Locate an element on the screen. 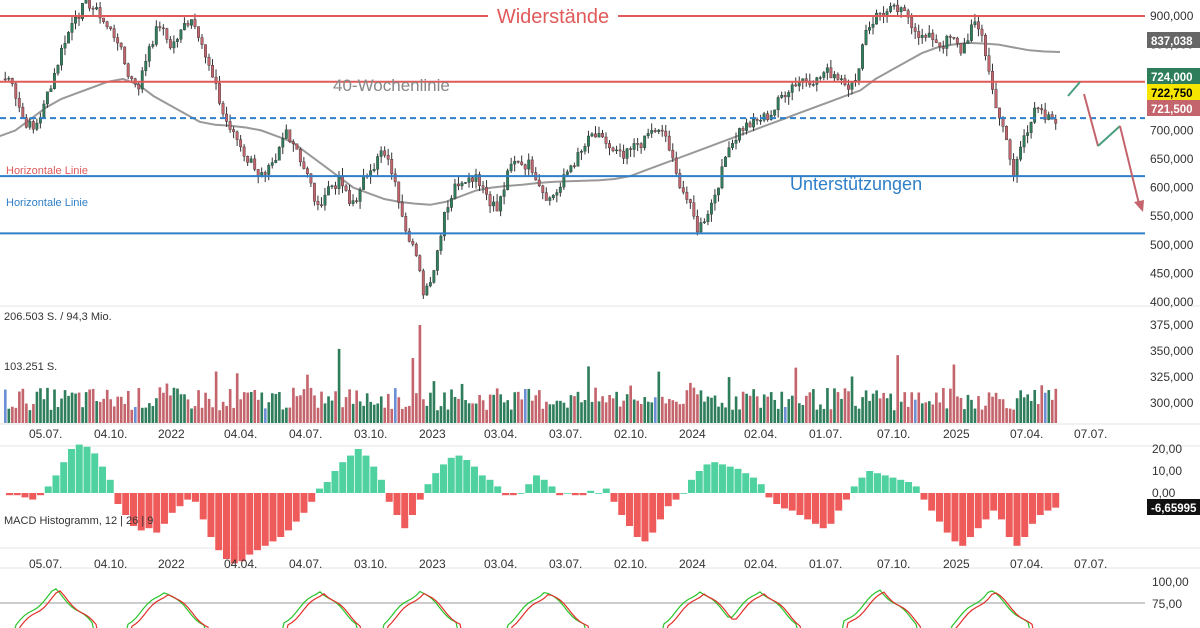  volume-tick: 300,000 is located at coordinates (1172, 403).